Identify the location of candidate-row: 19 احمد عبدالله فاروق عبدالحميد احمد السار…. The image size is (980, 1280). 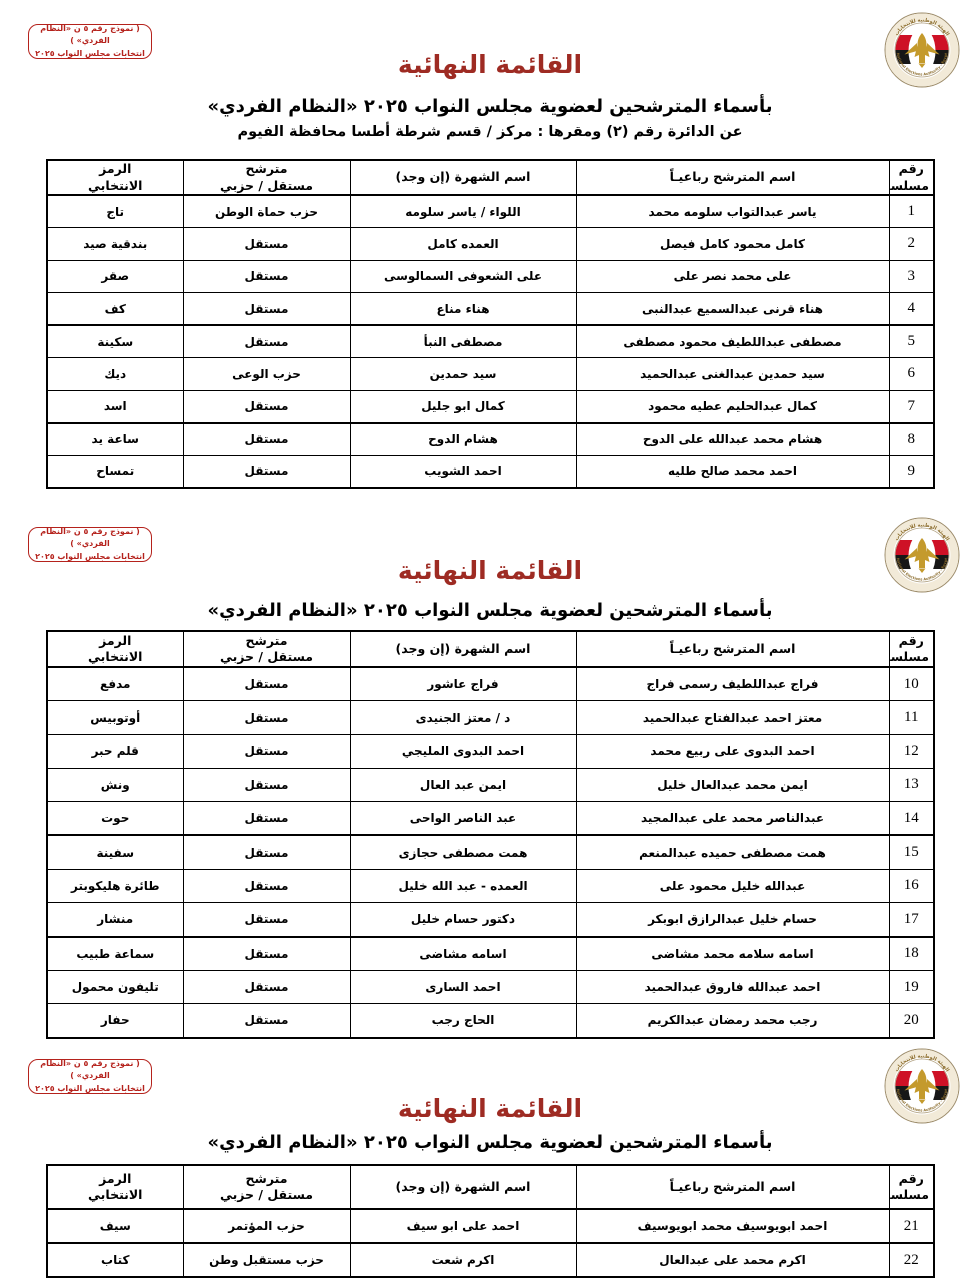
(490, 987).